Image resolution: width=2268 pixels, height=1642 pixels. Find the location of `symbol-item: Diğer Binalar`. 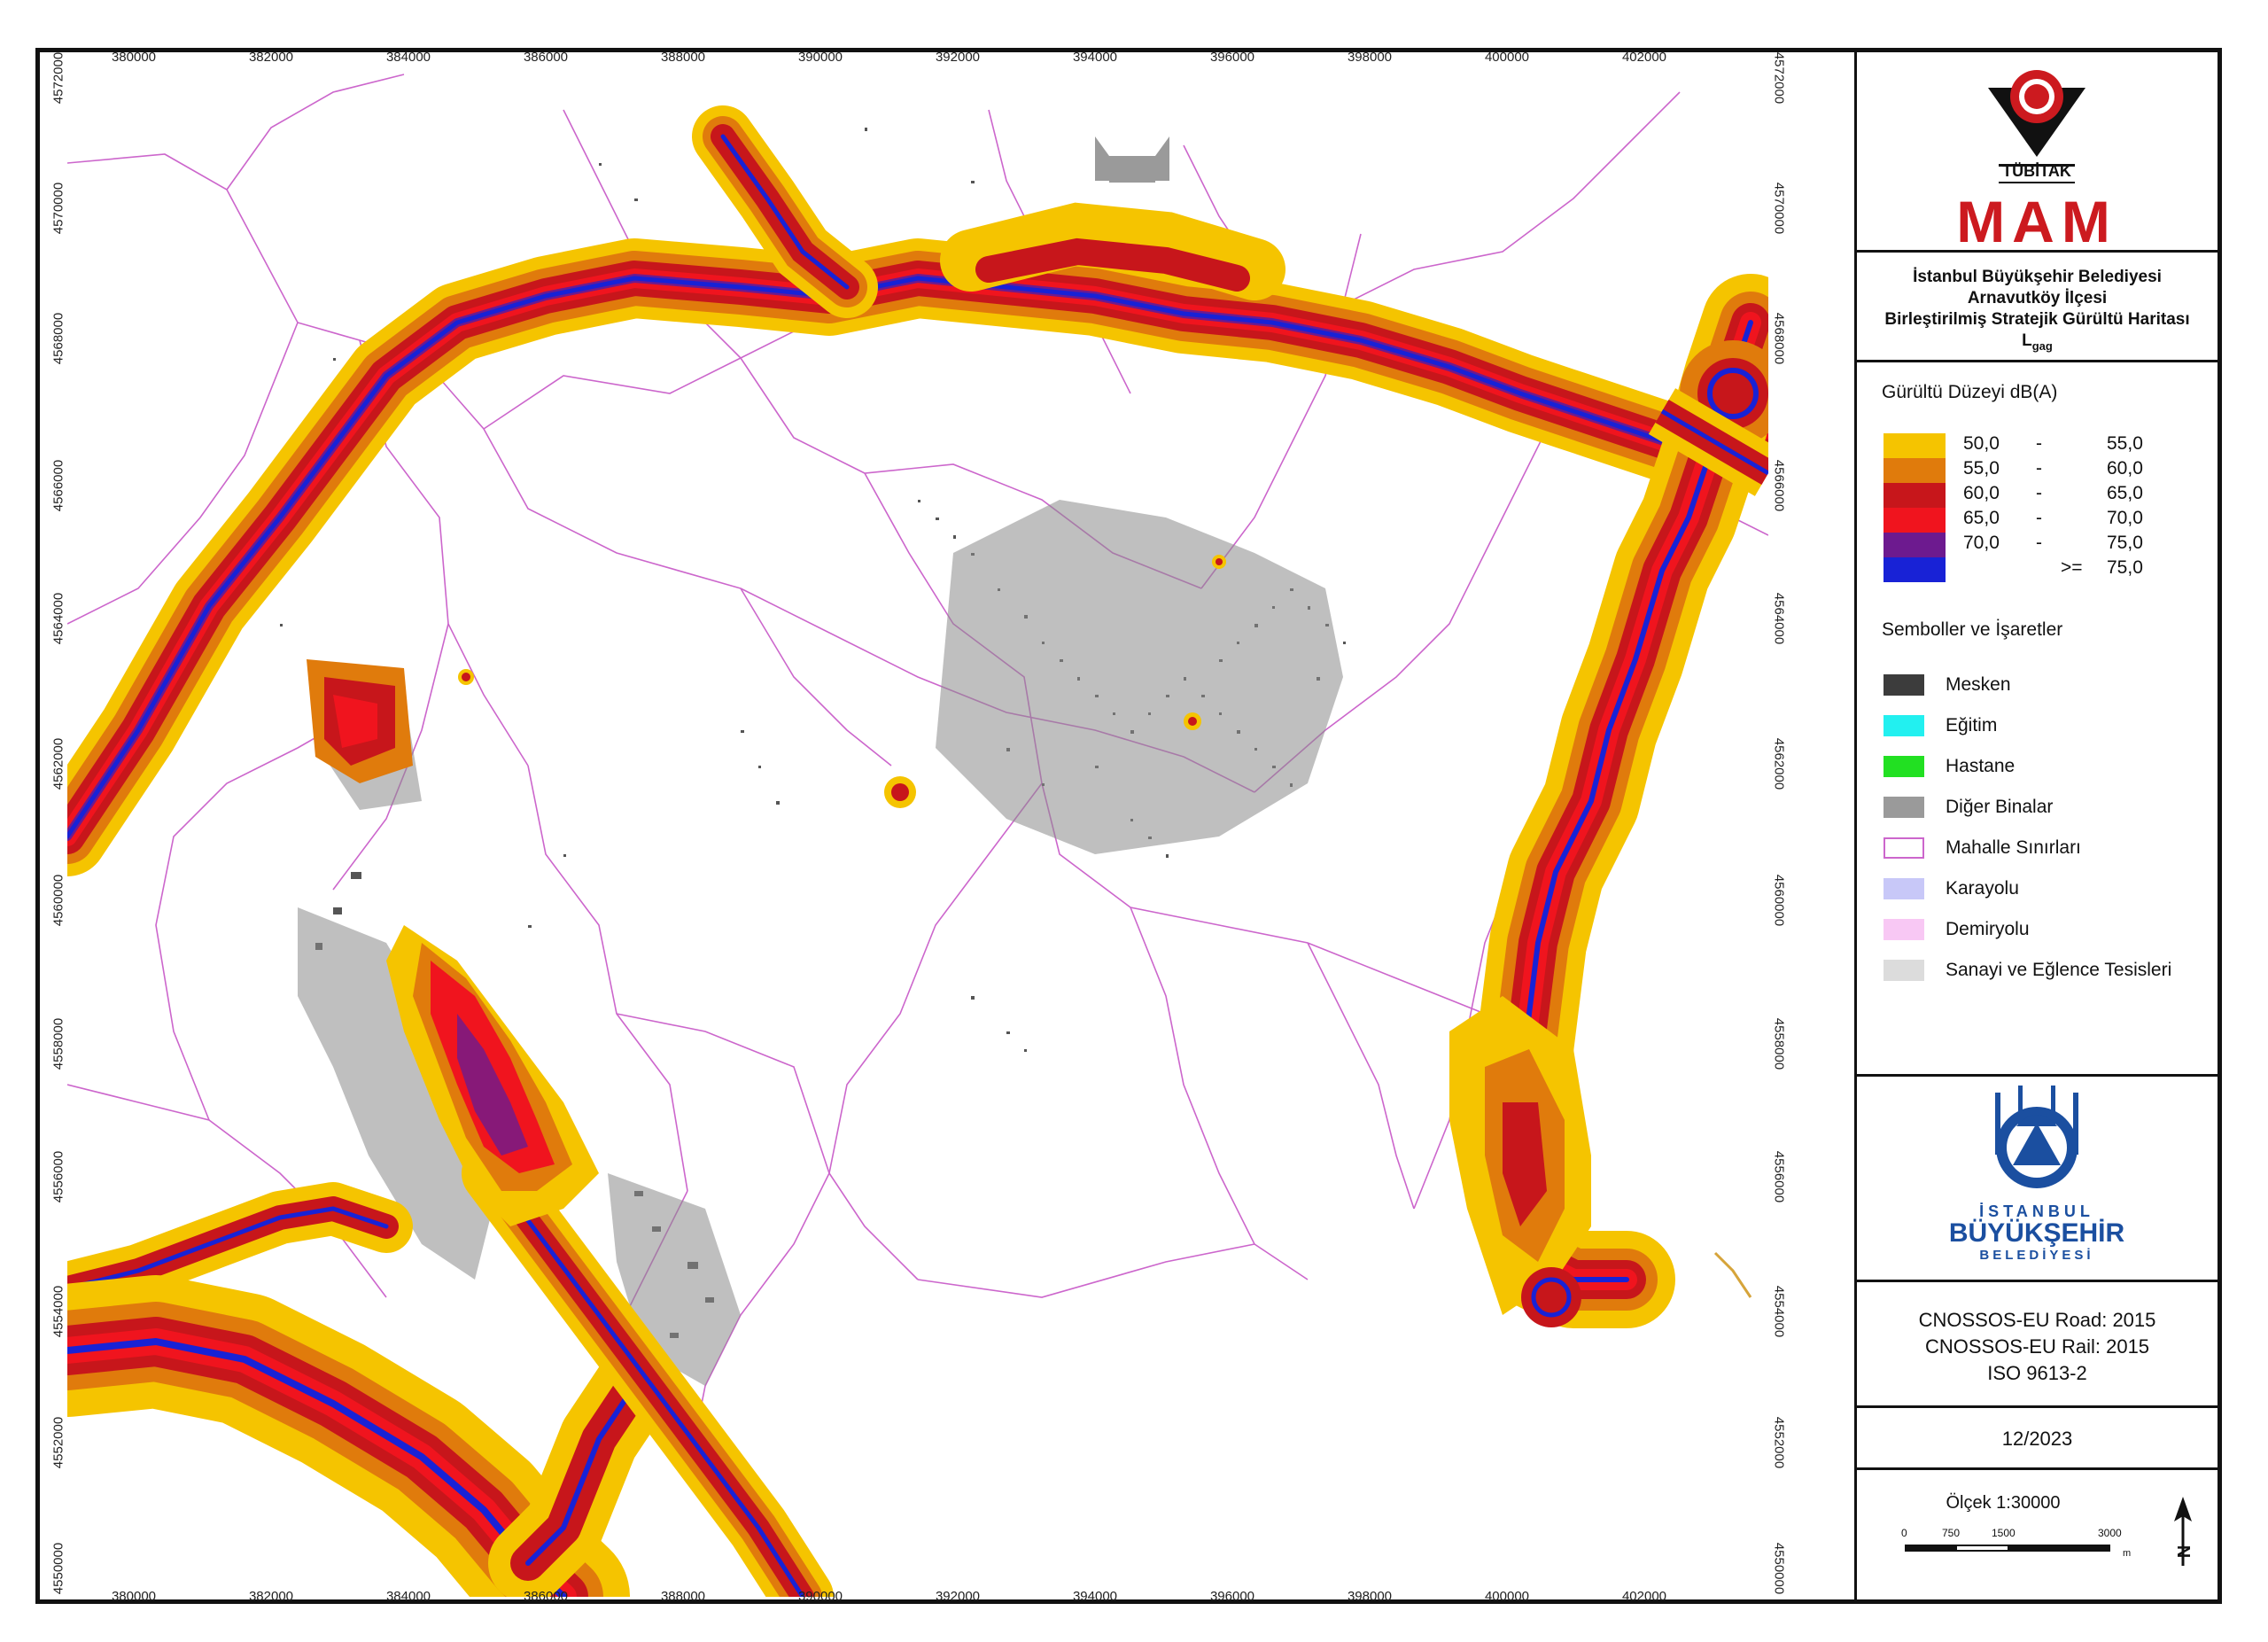

symbol-item: Diğer Binalar is located at coordinates (1968, 807).